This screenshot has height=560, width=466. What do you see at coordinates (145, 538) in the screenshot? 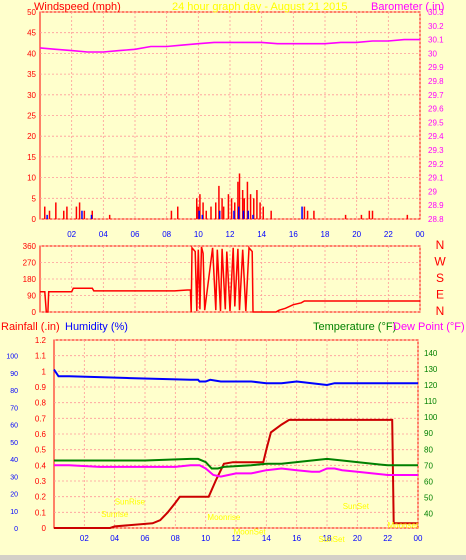
I see `env-x-tick-label: 06` at bounding box center [145, 538].